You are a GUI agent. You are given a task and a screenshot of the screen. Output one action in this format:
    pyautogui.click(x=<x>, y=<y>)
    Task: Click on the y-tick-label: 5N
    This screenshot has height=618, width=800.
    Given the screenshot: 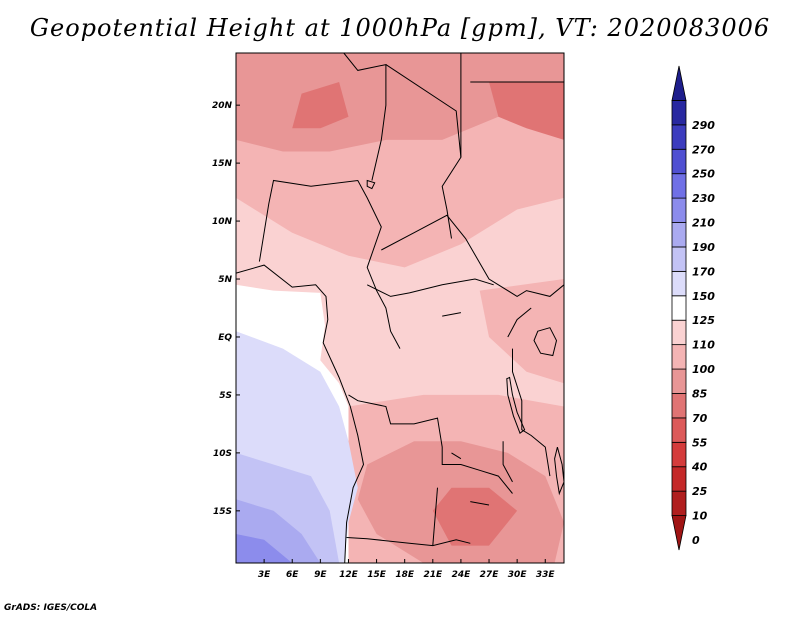 What is the action you would take?
    pyautogui.click(x=225, y=280)
    